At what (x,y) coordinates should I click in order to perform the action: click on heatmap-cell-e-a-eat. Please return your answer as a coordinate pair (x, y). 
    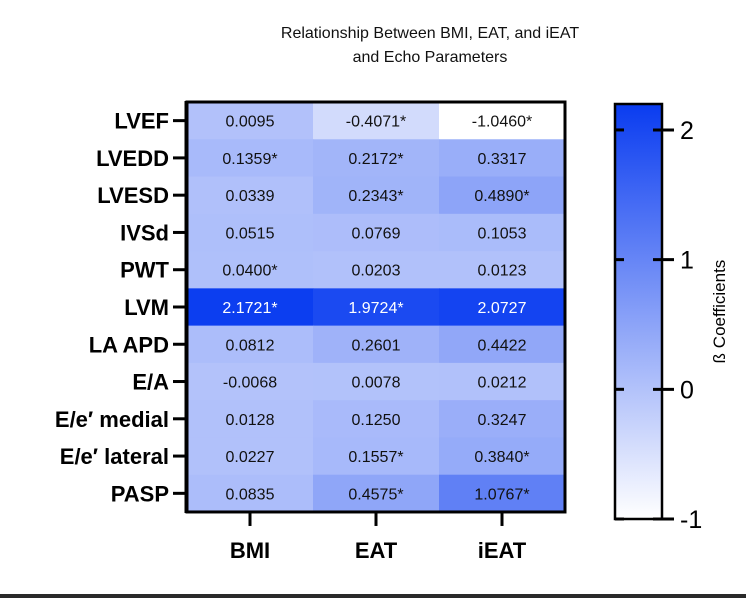
    Looking at the image, I should click on (376, 381).